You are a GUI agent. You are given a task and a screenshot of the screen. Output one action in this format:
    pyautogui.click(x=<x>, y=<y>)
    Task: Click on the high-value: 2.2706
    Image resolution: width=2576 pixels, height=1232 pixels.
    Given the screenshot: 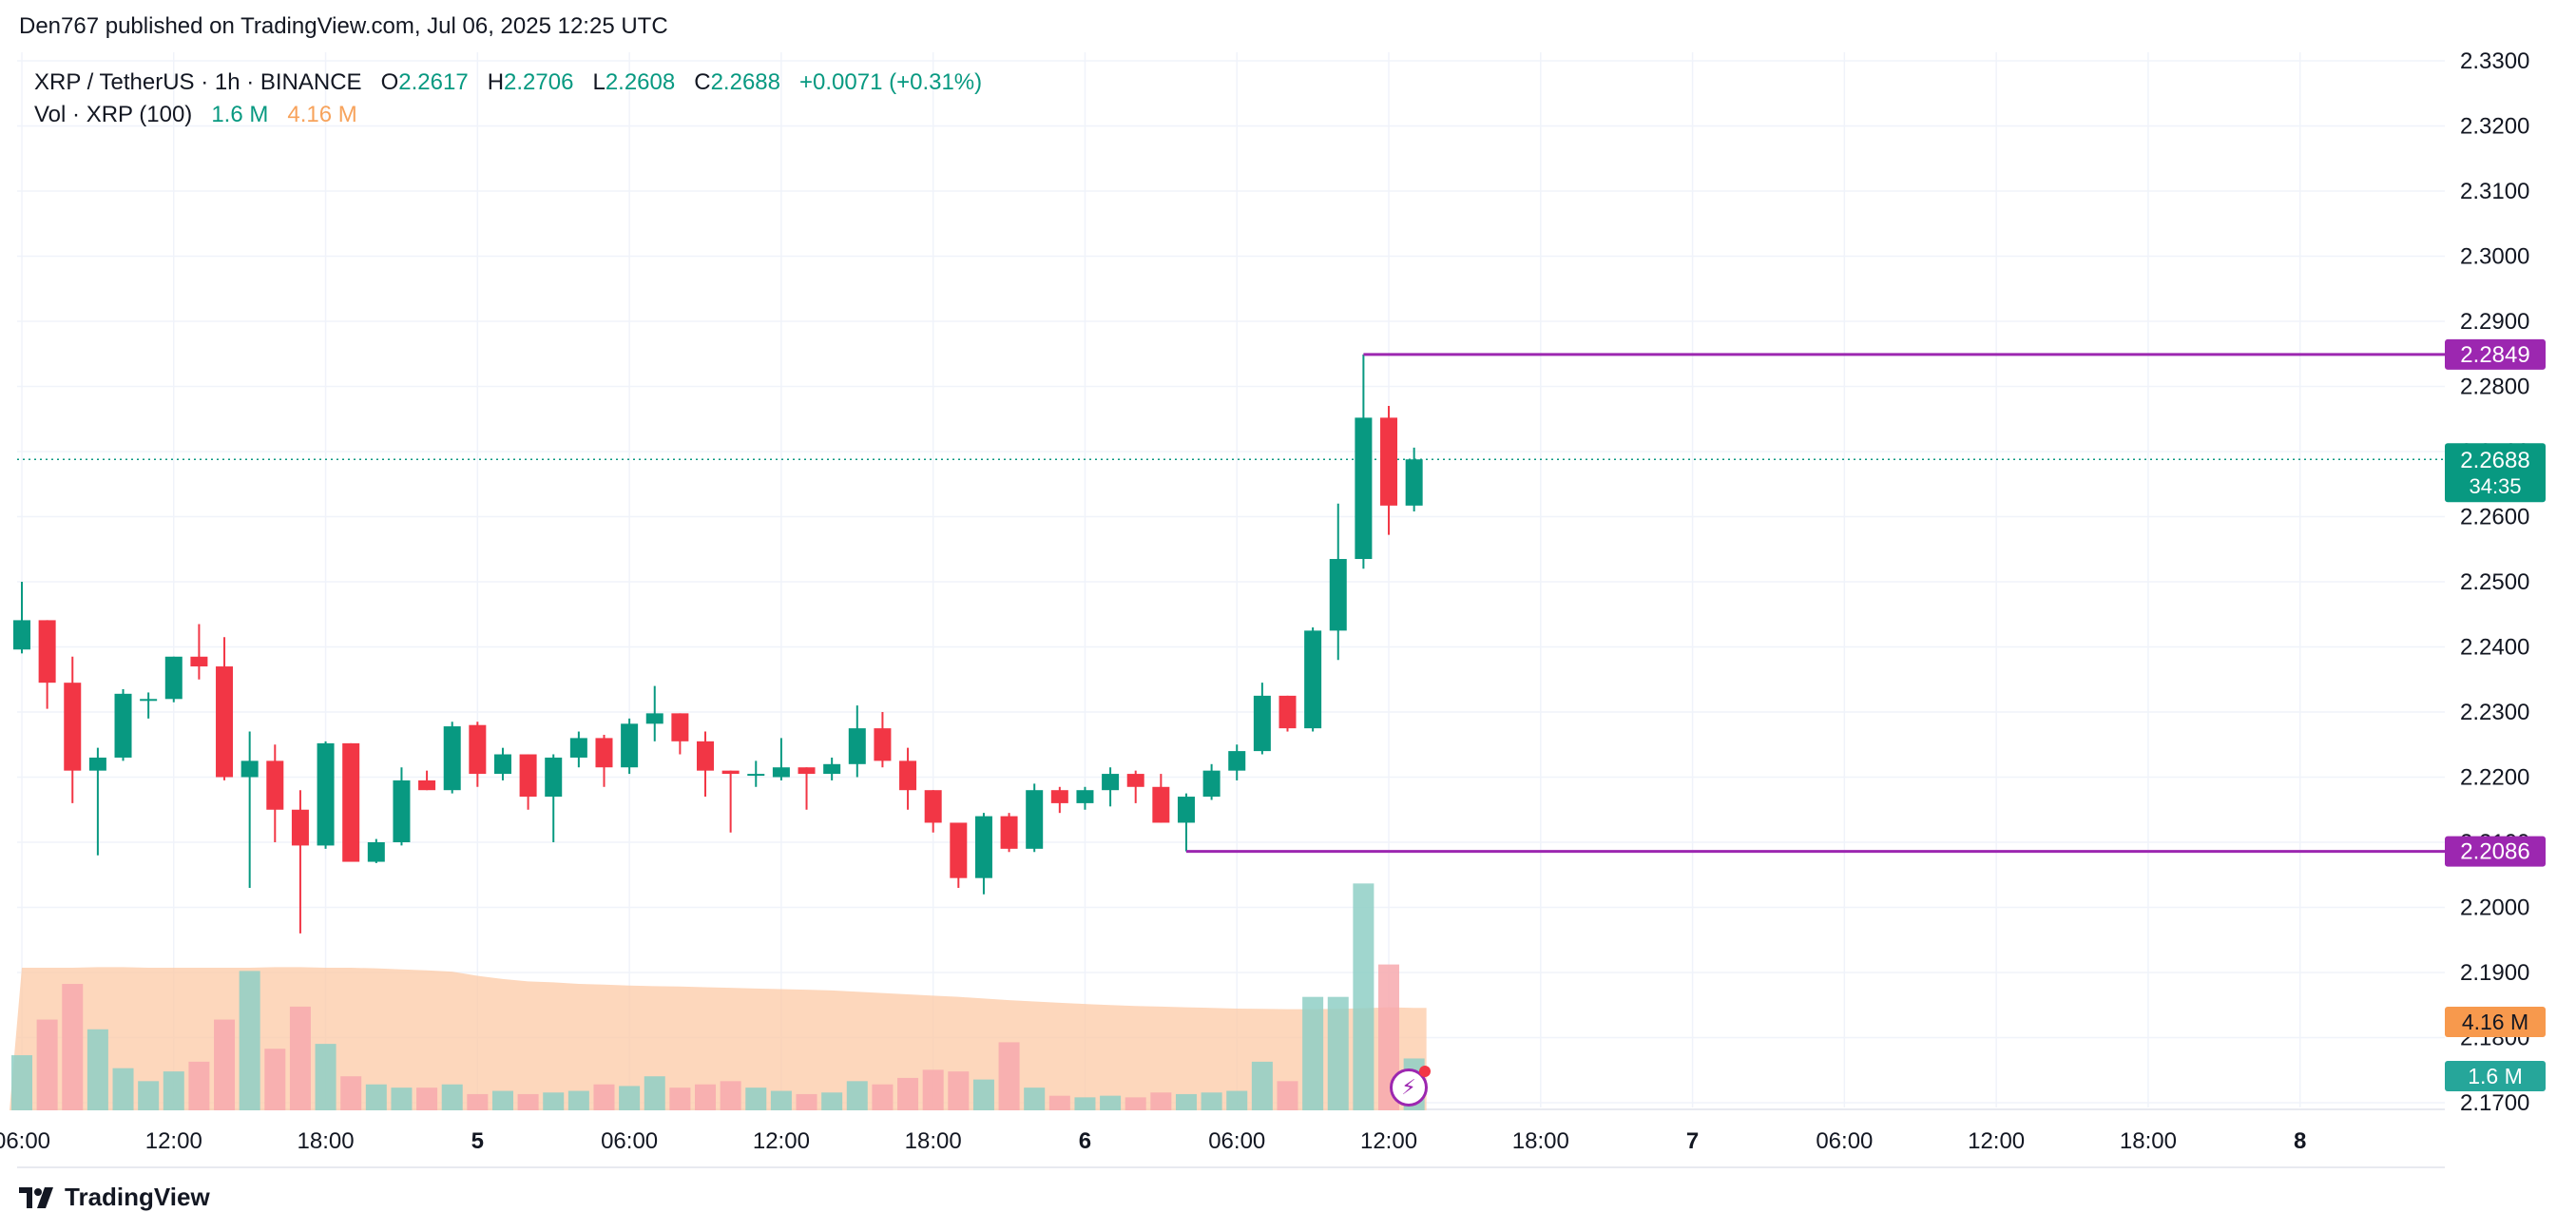 What is the action you would take?
    pyautogui.click(x=539, y=82)
    